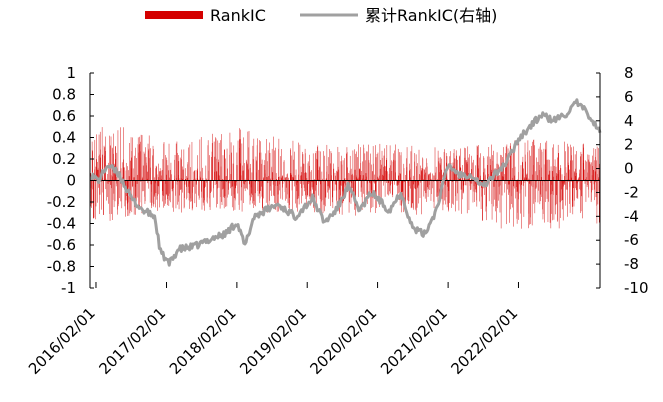 Image resolution: width=663 pixels, height=402 pixels. What do you see at coordinates (64, 95) in the screenshot?
I see `left-tick-label: 0.8` at bounding box center [64, 95].